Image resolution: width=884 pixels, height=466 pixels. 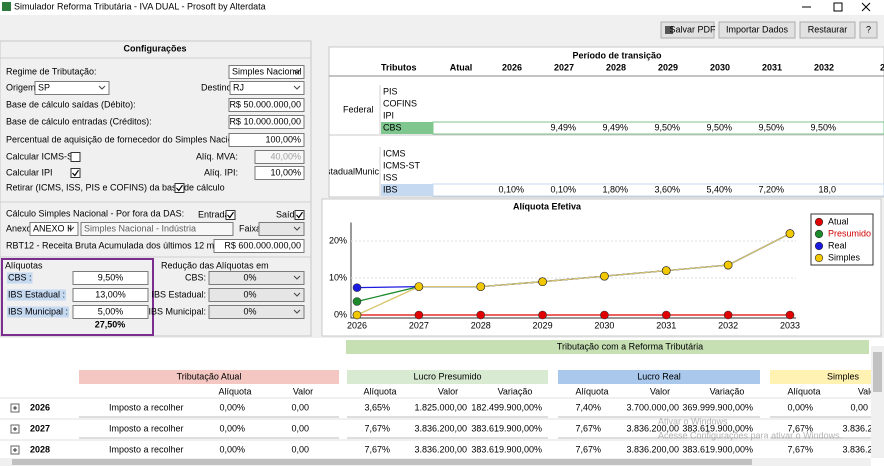 I want to click on tax-name: ISS, so click(x=390, y=177).